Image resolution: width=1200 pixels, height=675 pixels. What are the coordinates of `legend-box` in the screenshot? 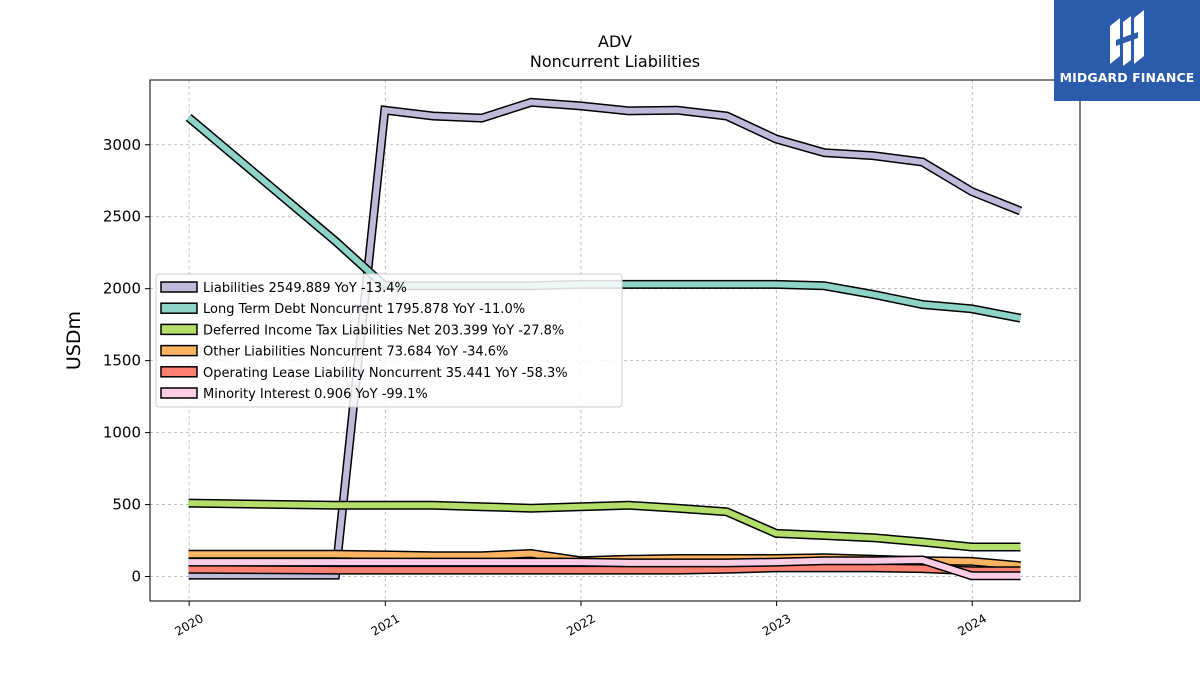 It's located at (389, 340).